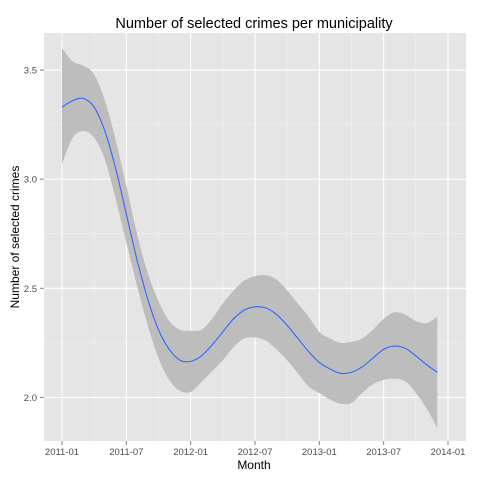  I want to click on y-axis-label: Number of selected crimes, so click(15, 237).